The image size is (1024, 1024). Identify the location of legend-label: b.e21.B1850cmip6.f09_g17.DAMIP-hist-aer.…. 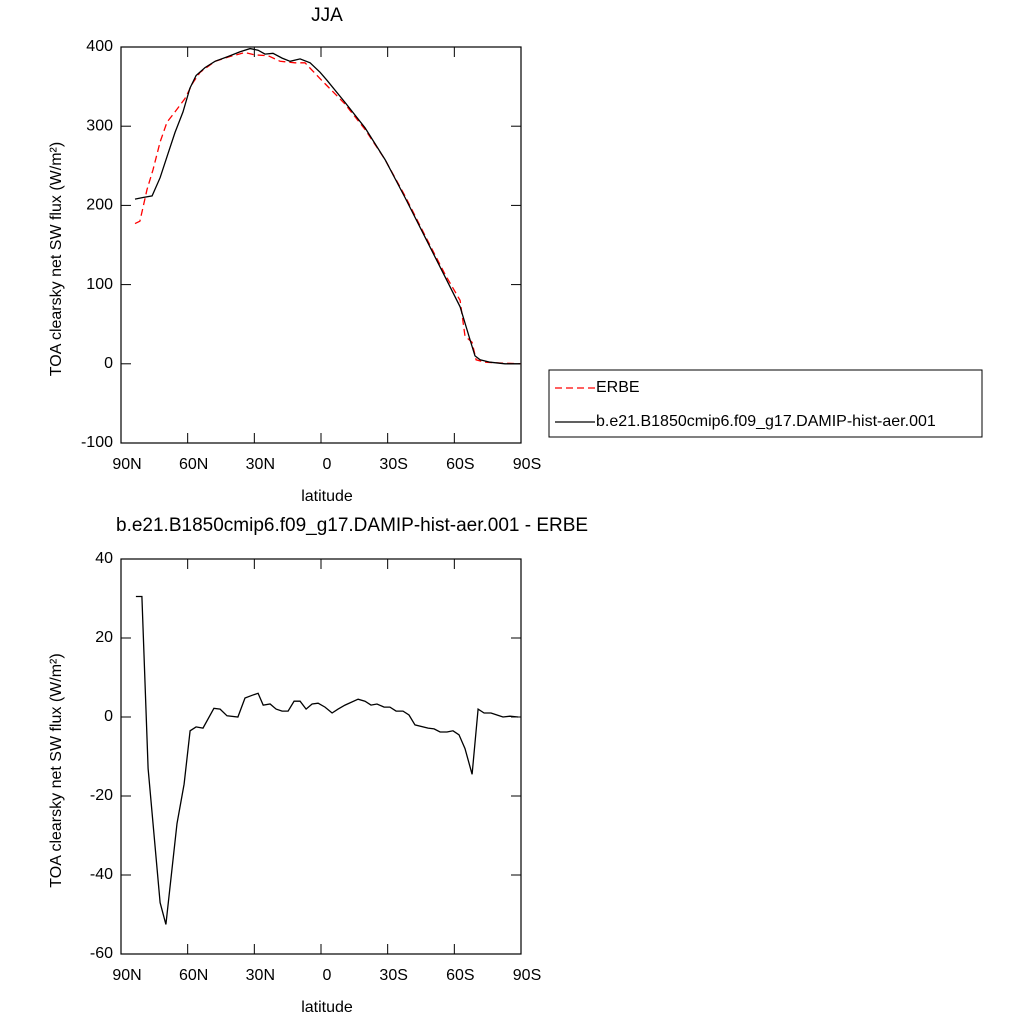
(766, 421).